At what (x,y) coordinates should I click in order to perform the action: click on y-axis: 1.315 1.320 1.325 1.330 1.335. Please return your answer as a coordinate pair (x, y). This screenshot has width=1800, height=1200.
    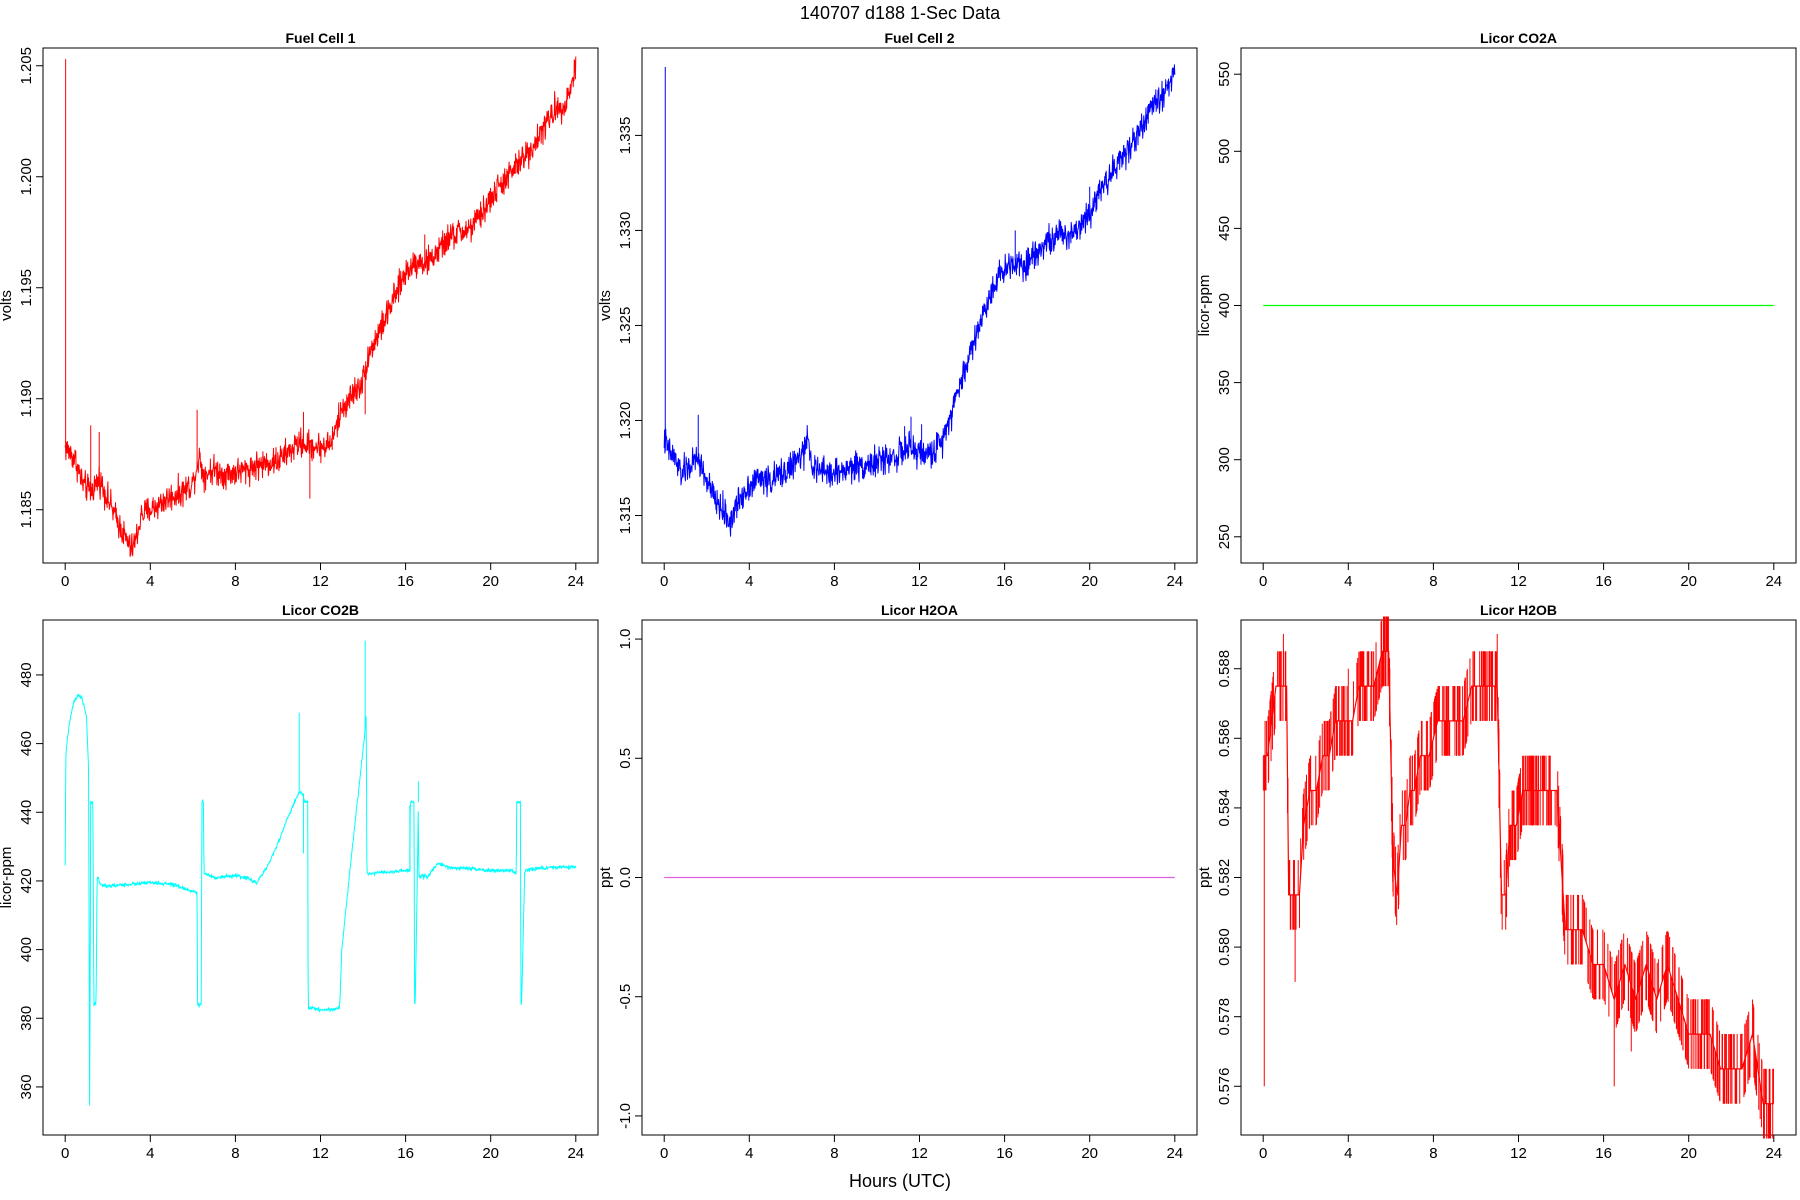
    Looking at the image, I should click on (629, 325).